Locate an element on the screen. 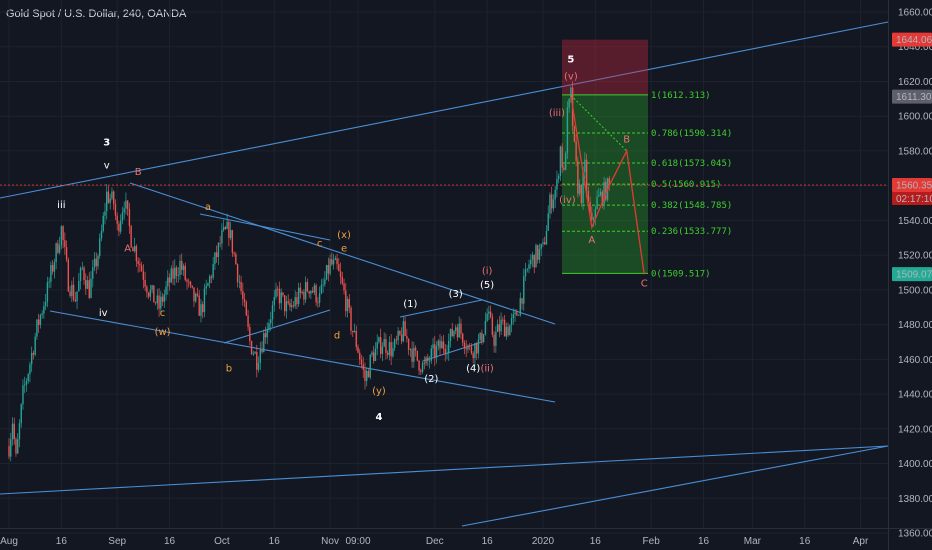 The height and width of the screenshot is (550, 932). countdown-badge is located at coordinates (912, 199).